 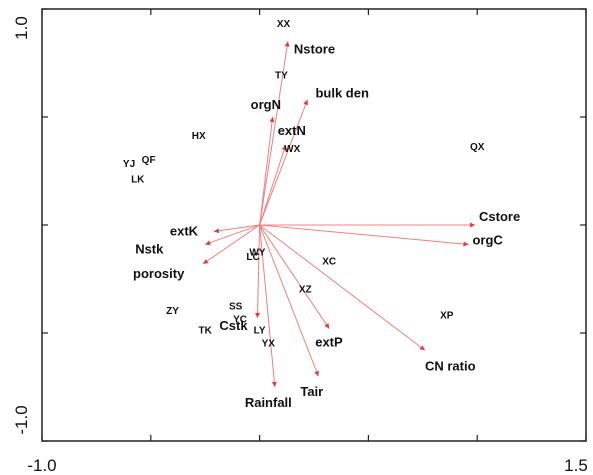 What do you see at coordinates (499, 216) in the screenshot?
I see `variable-label: Cstore` at bounding box center [499, 216].